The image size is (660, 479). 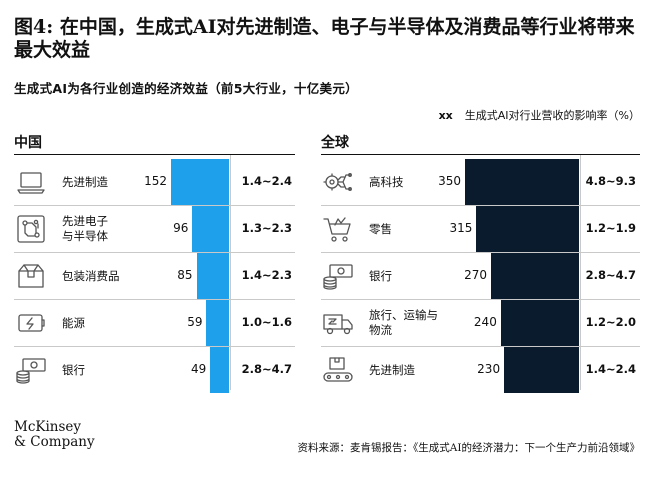 I want to click on china-impact-range: 1.4~2.3, so click(x=266, y=275).